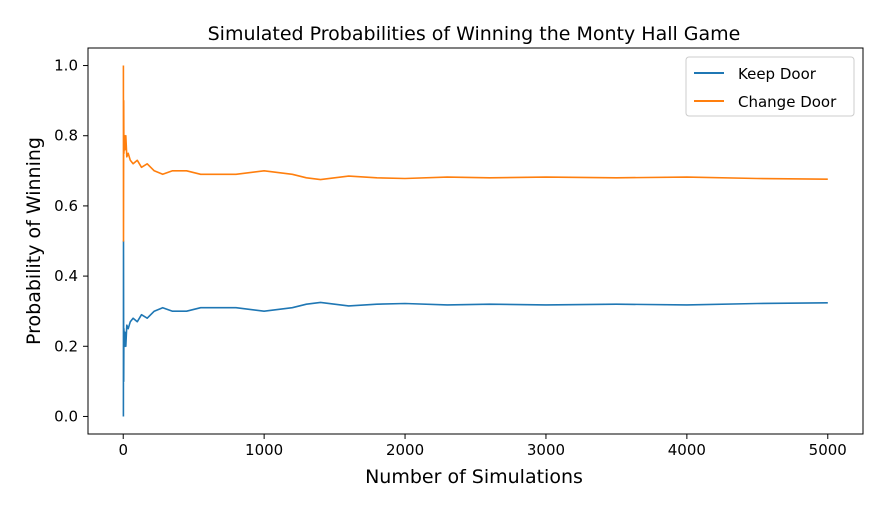 The height and width of the screenshot is (512, 886). Describe the element at coordinates (474, 477) in the screenshot. I see `x-axis-label: Number of Simulations` at that location.